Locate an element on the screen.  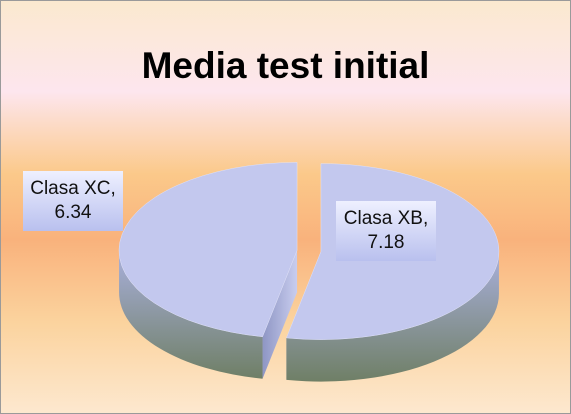
data-label: Clasa XB, 7.18 is located at coordinates (386, 231).